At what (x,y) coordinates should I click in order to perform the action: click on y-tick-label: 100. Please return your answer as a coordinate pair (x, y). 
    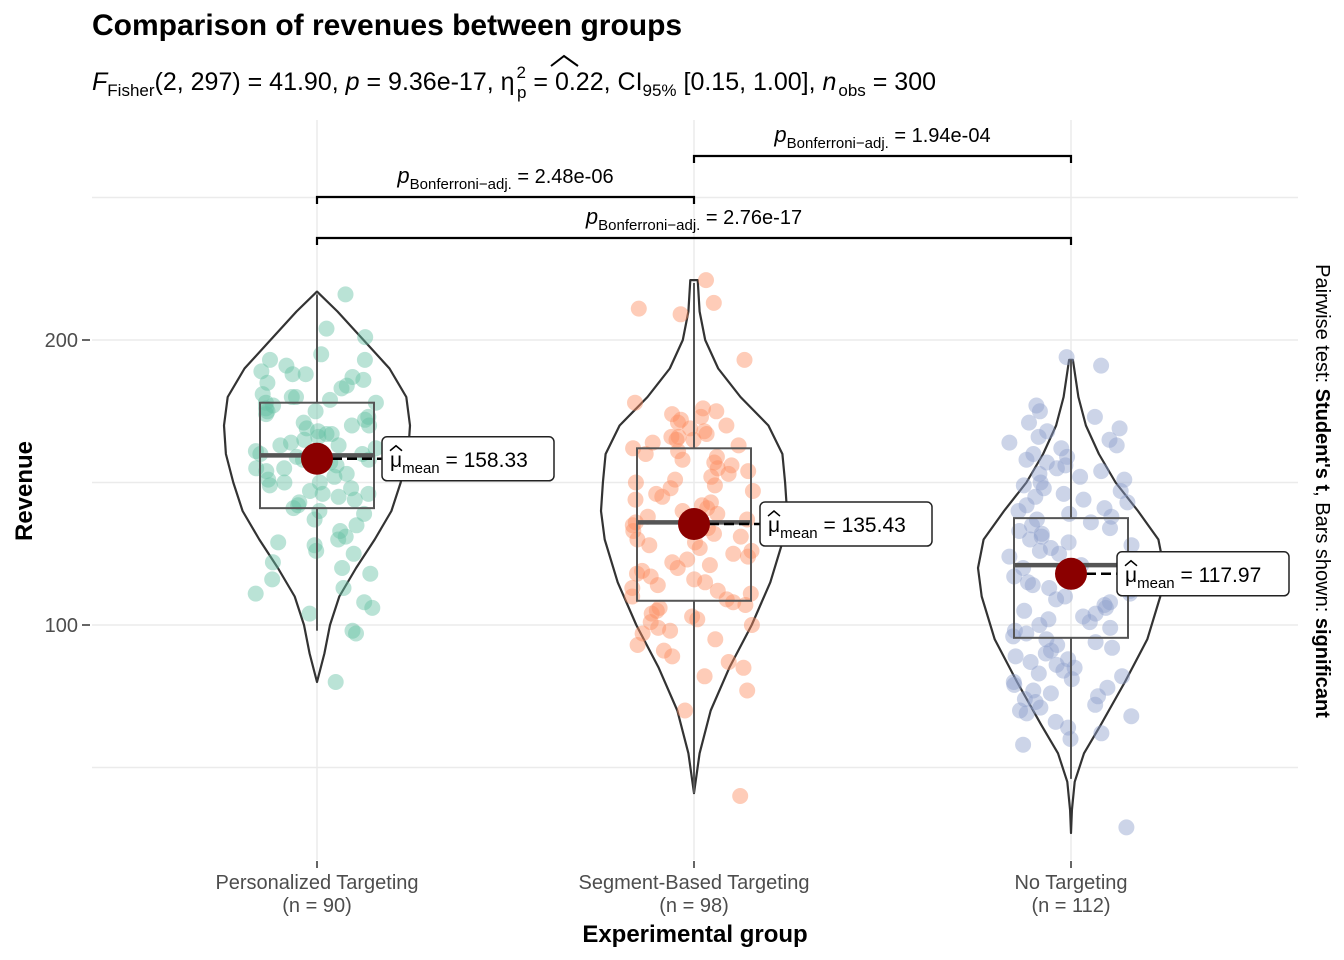
    Looking at the image, I should click on (61, 626).